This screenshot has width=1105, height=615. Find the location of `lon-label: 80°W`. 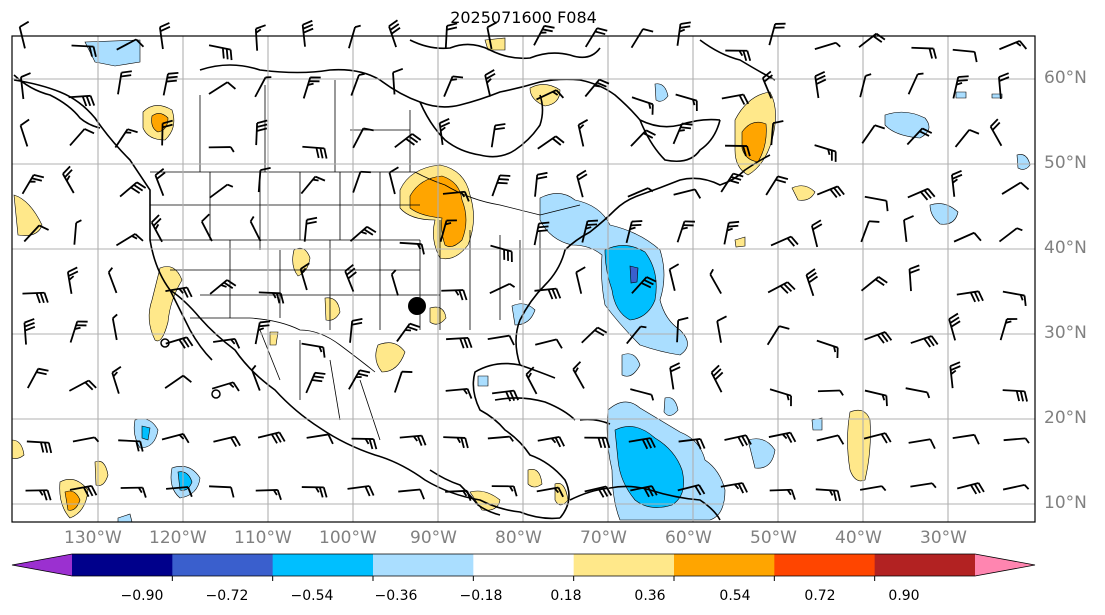

lon-label: 80°W is located at coordinates (518, 538).